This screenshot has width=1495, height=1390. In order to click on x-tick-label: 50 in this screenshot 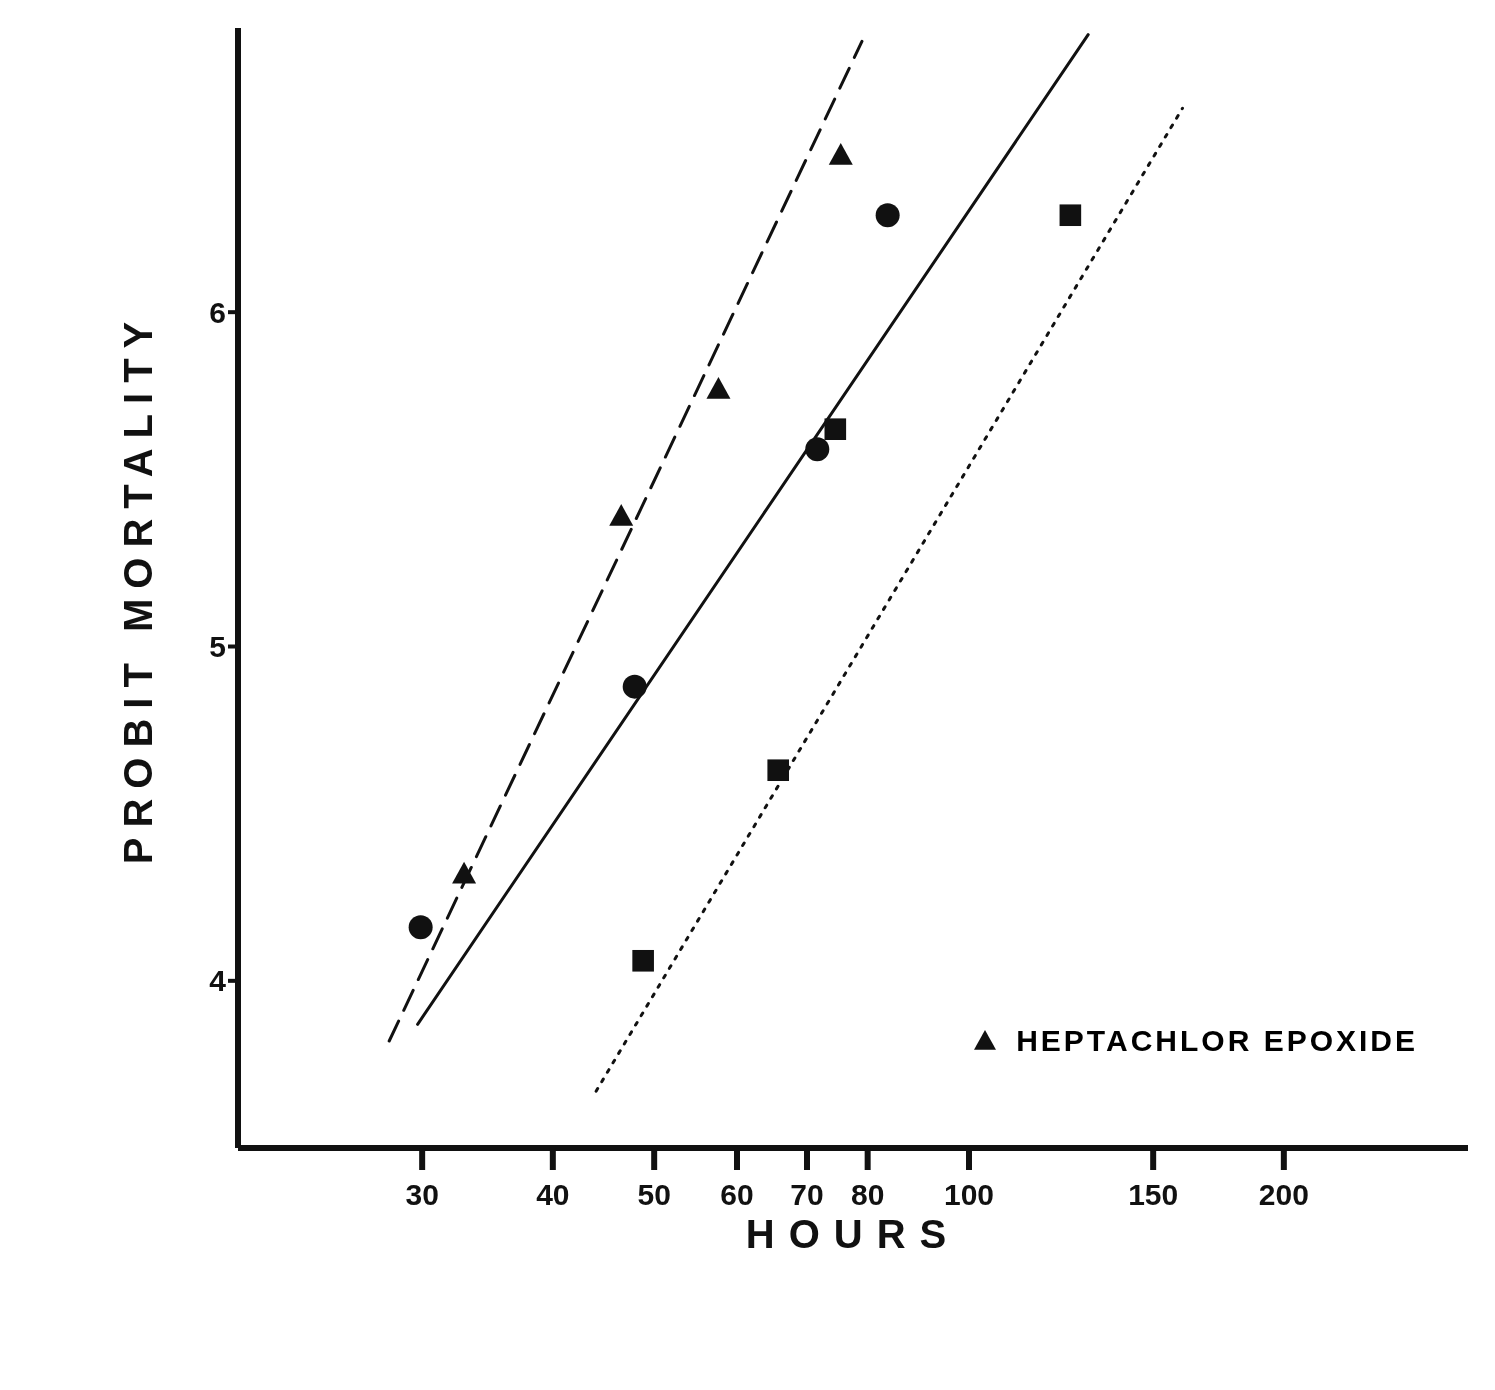, I will do `click(654, 1195)`.